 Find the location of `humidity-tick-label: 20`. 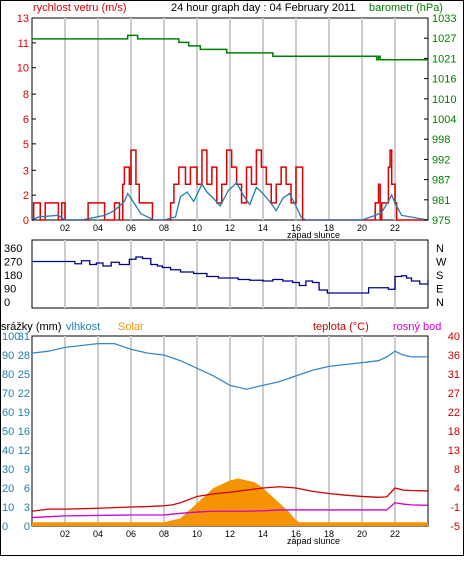

humidity-tick-label: 20 is located at coordinates (8, 489).